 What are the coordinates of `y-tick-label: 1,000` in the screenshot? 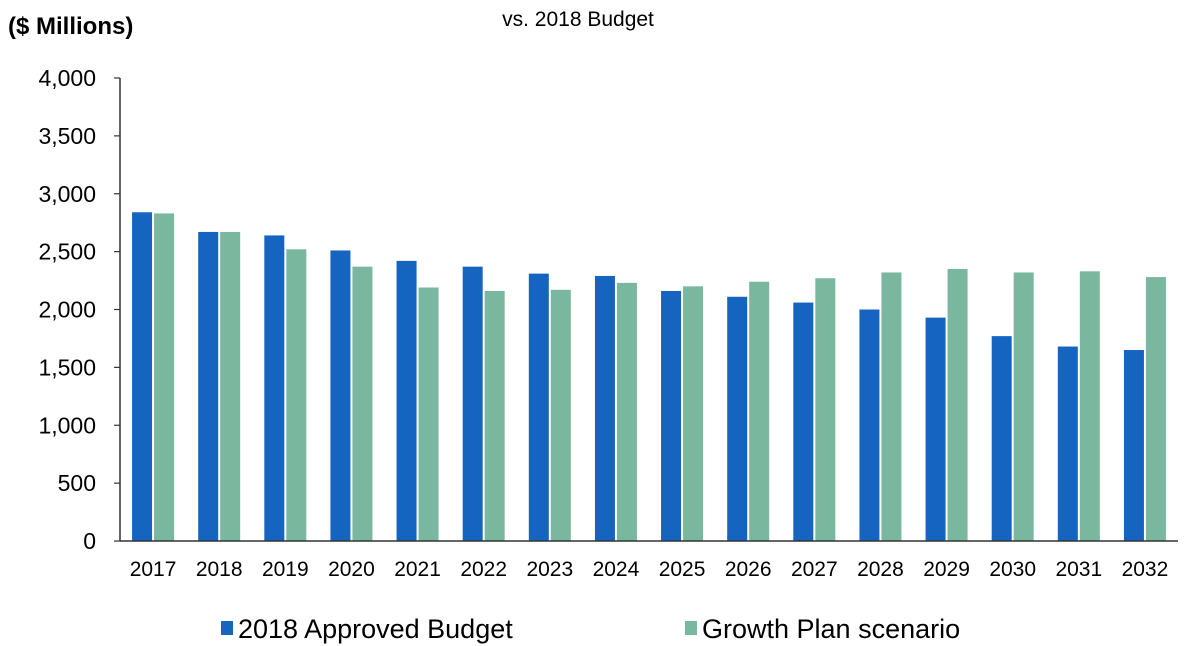 It's located at (67, 425).